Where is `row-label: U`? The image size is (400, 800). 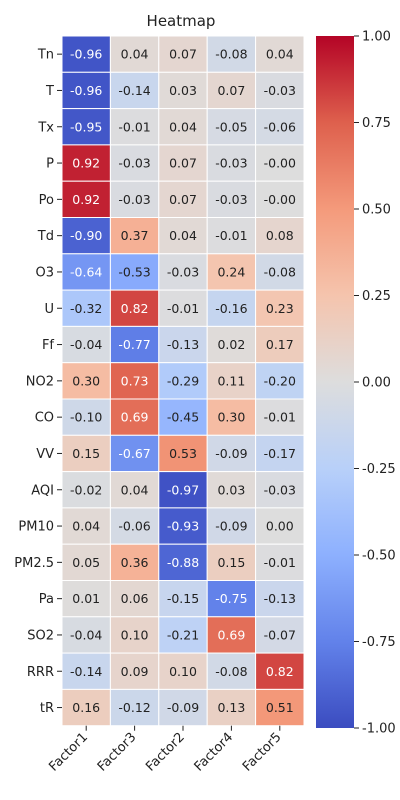
row-label: U is located at coordinates (49, 309).